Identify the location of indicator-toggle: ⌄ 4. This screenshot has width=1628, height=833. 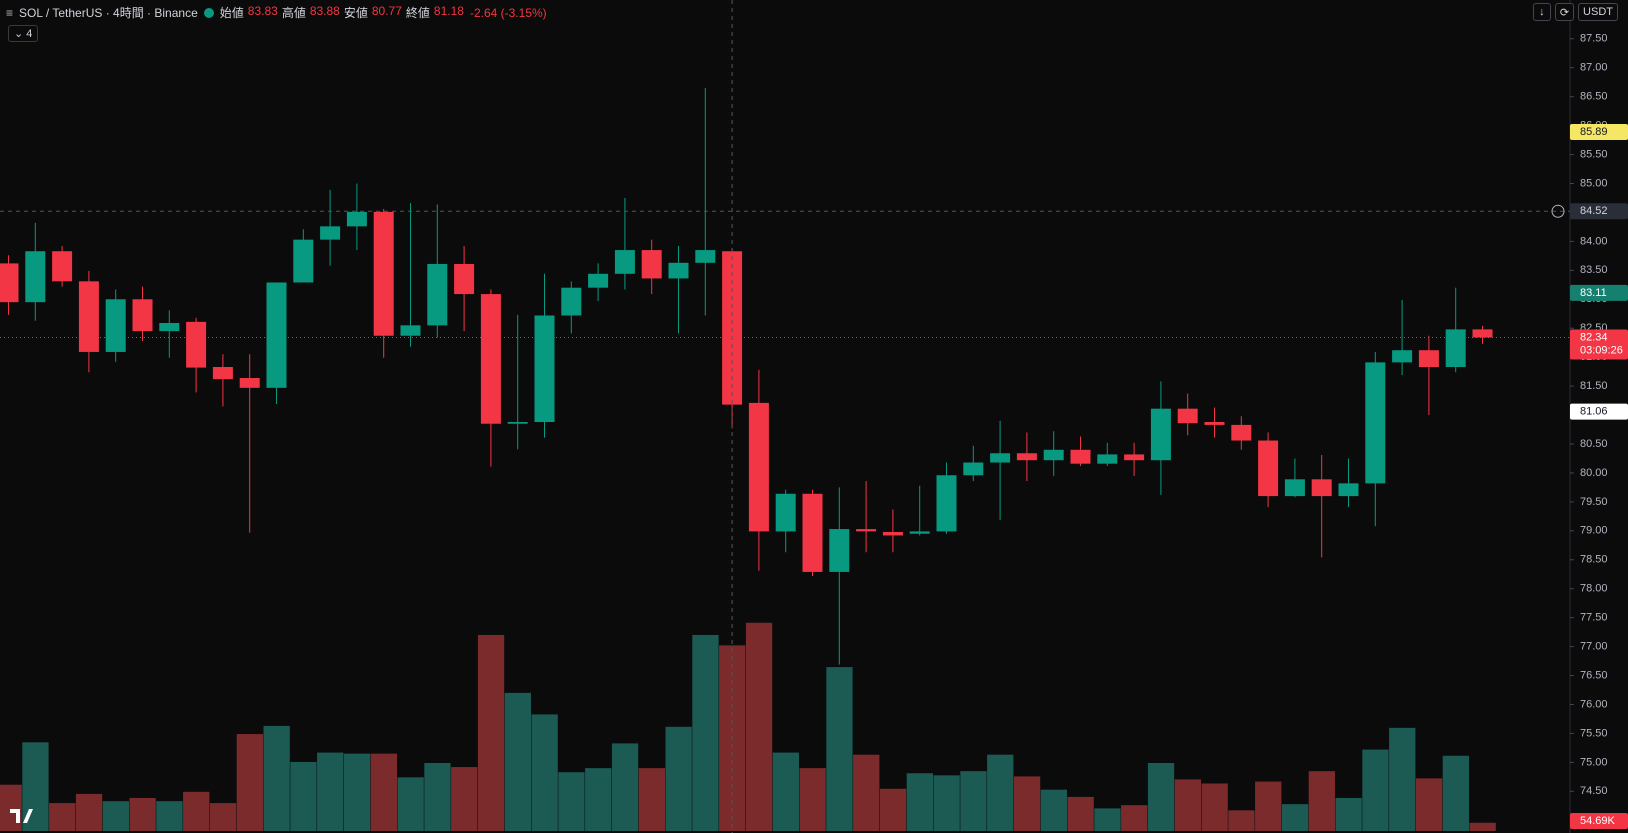
(23, 33).